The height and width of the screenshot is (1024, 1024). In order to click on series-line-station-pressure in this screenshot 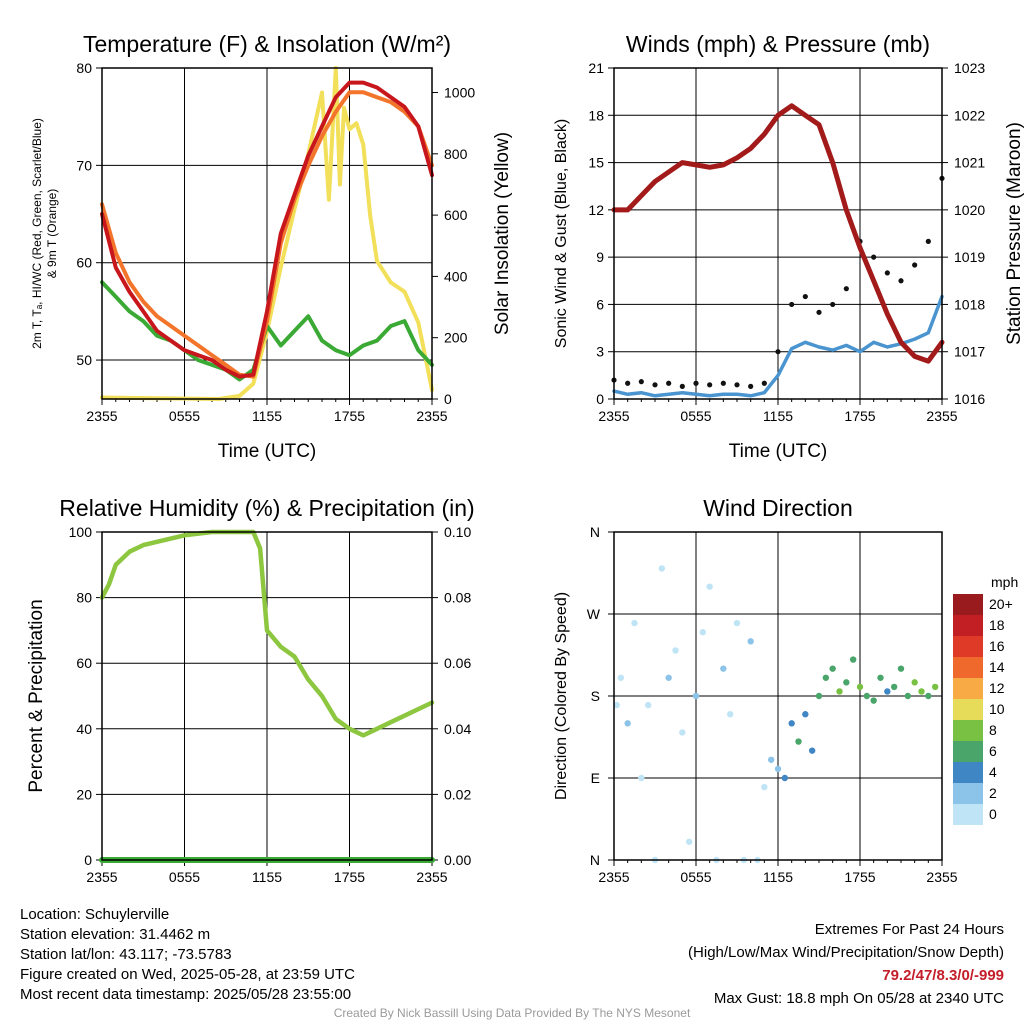, I will do `click(778, 233)`.